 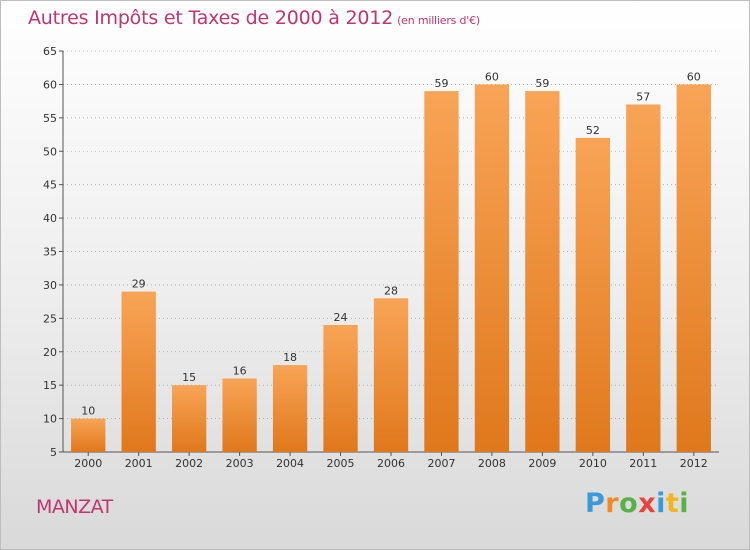 I want to click on y-tick-label: 60, so click(x=50, y=84).